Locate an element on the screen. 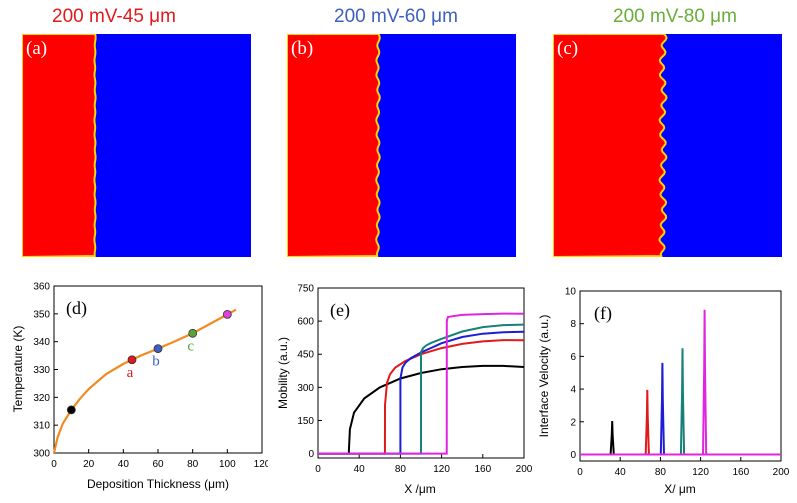 The image size is (797, 503). y-tick-label: 6 is located at coordinates (573, 357).